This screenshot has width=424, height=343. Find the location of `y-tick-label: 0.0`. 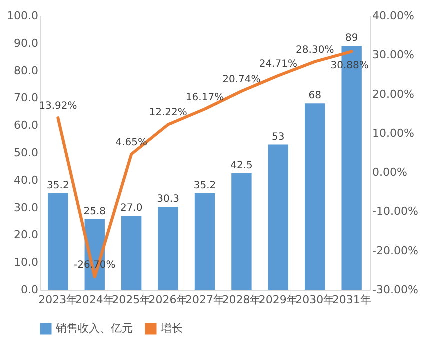

y-tick-label: 0.0 is located at coordinates (29, 290).